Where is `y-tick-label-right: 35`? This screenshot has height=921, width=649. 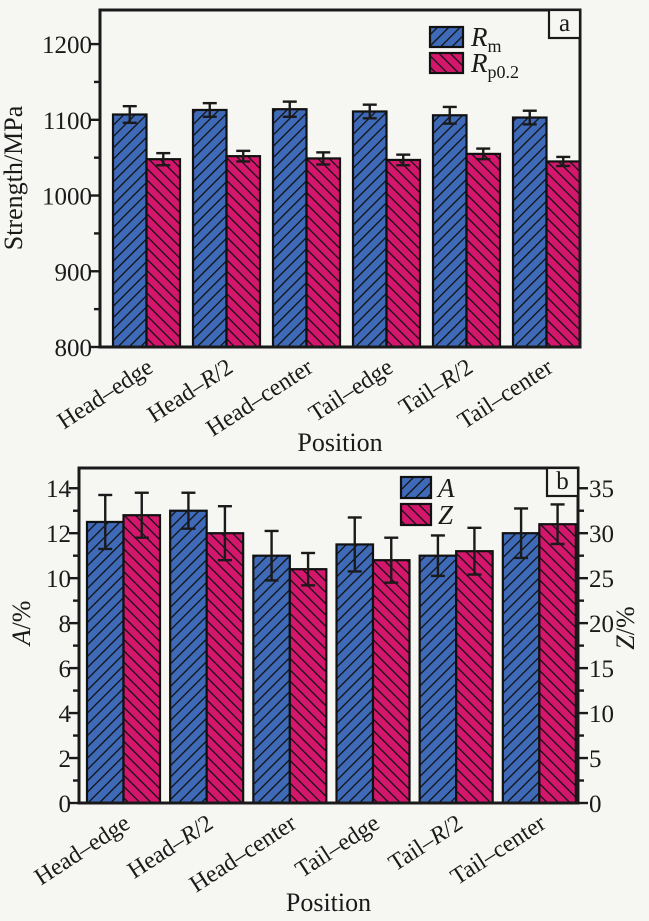
y-tick-label-right: 35 is located at coordinates (601, 489).